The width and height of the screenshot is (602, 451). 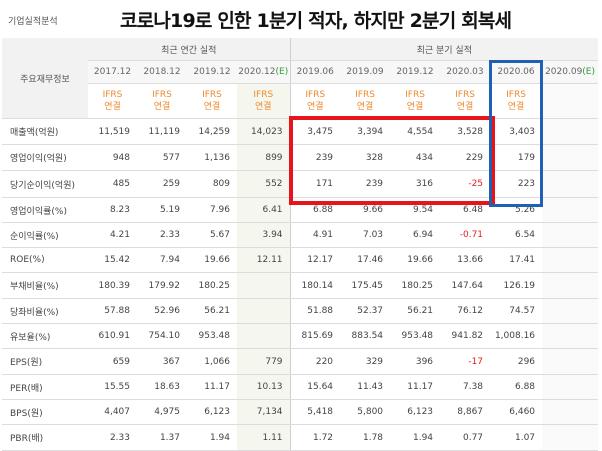 What do you see at coordinates (465, 260) in the screenshot?
I see `value-cell: 13.66` at bounding box center [465, 260].